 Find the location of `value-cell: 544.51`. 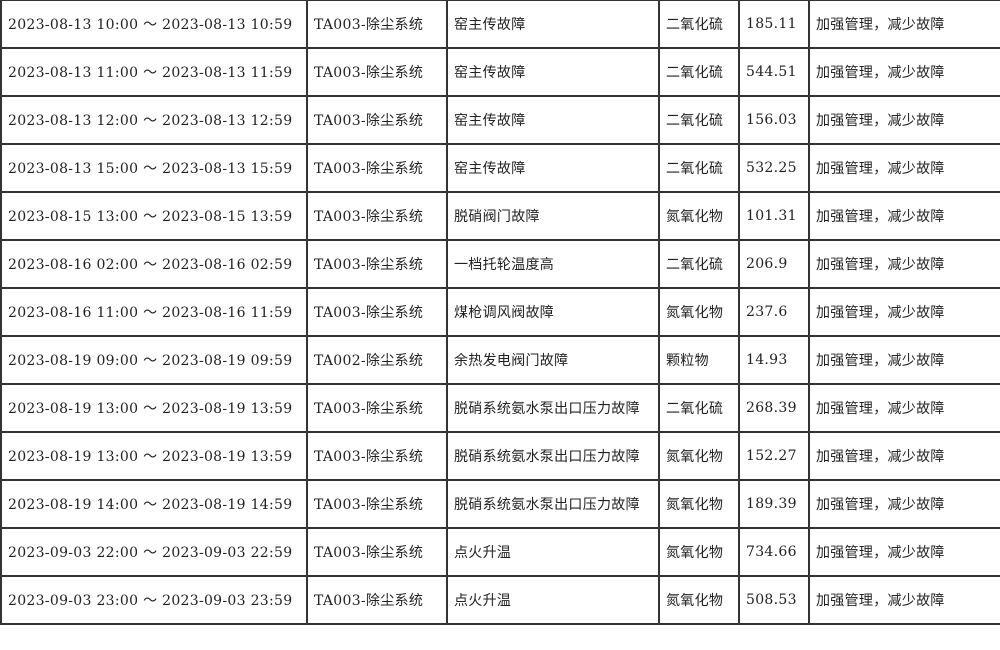

value-cell: 544.51 is located at coordinates (774, 72).